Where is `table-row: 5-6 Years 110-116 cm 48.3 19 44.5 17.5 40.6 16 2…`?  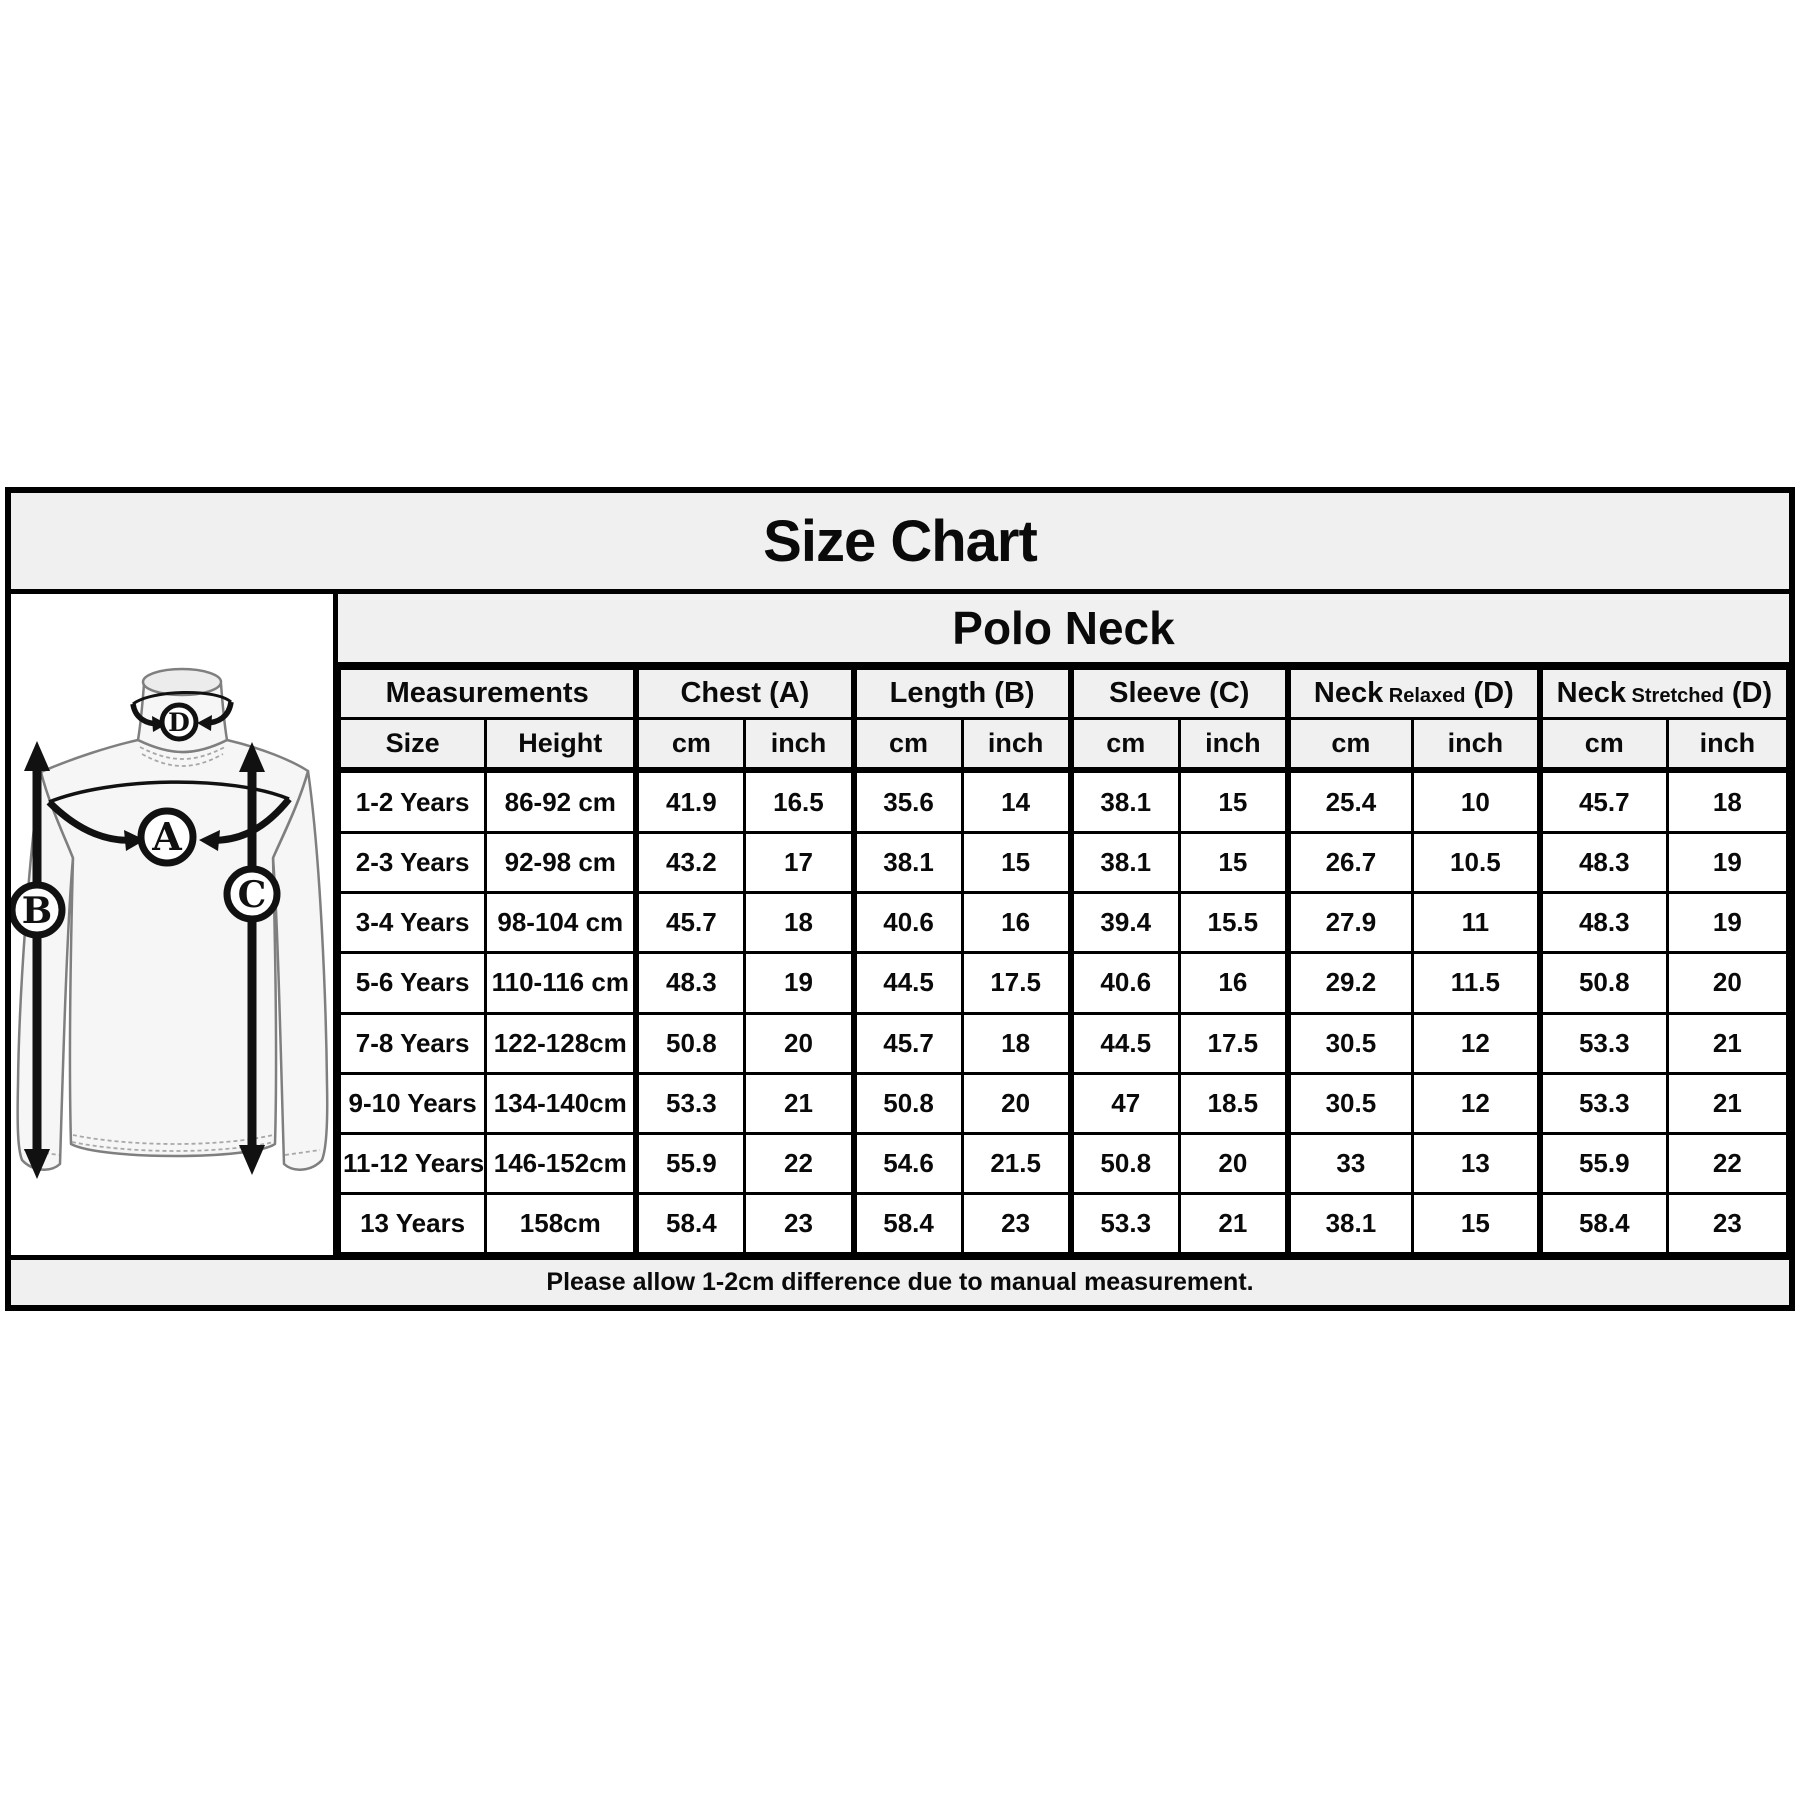
table-row: 5-6 Years 110-116 cm 48.3 19 44.5 17.5 40.6 16 2… is located at coordinates (1063, 983).